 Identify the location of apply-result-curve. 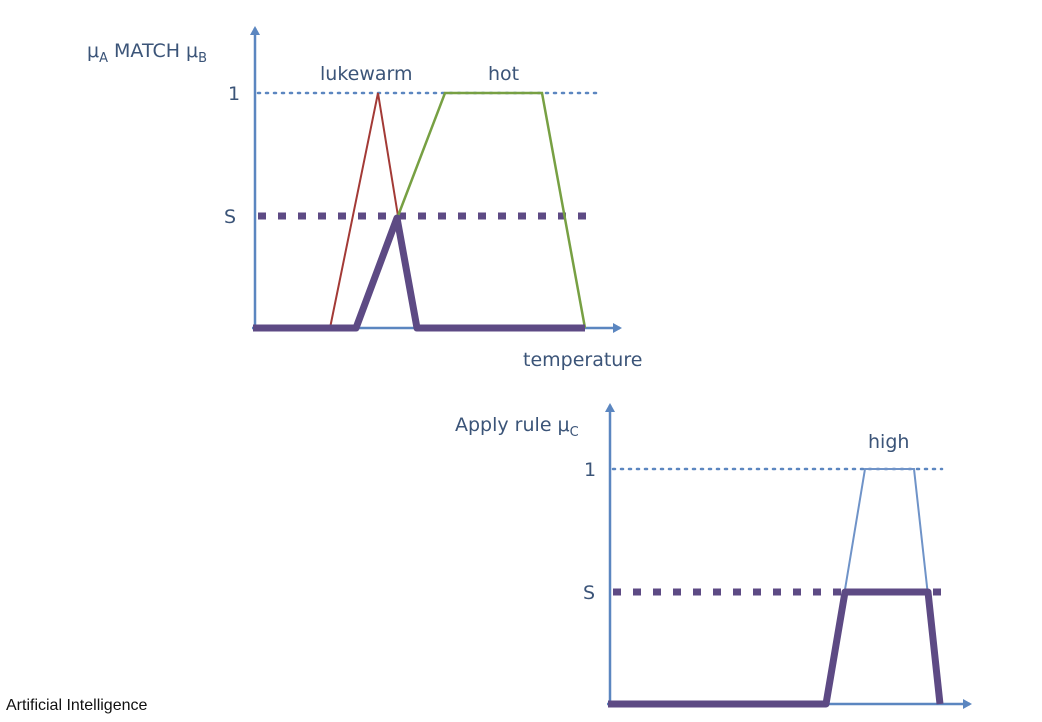
(776, 648).